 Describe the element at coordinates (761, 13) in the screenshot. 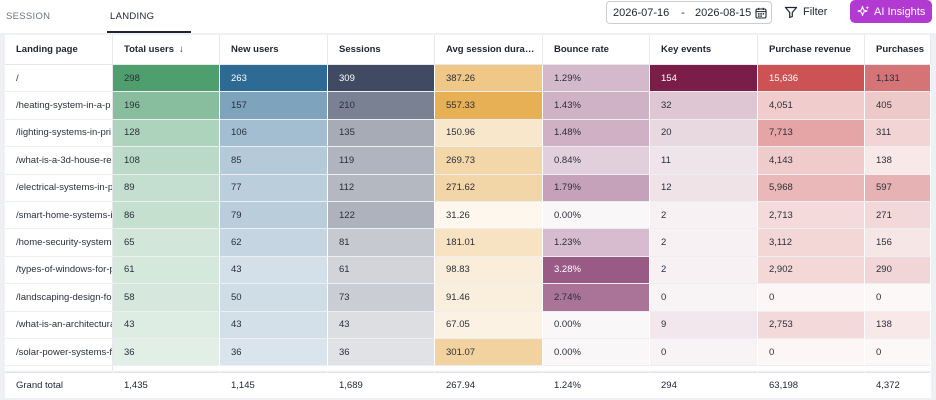

I see `calendar-icon` at that location.